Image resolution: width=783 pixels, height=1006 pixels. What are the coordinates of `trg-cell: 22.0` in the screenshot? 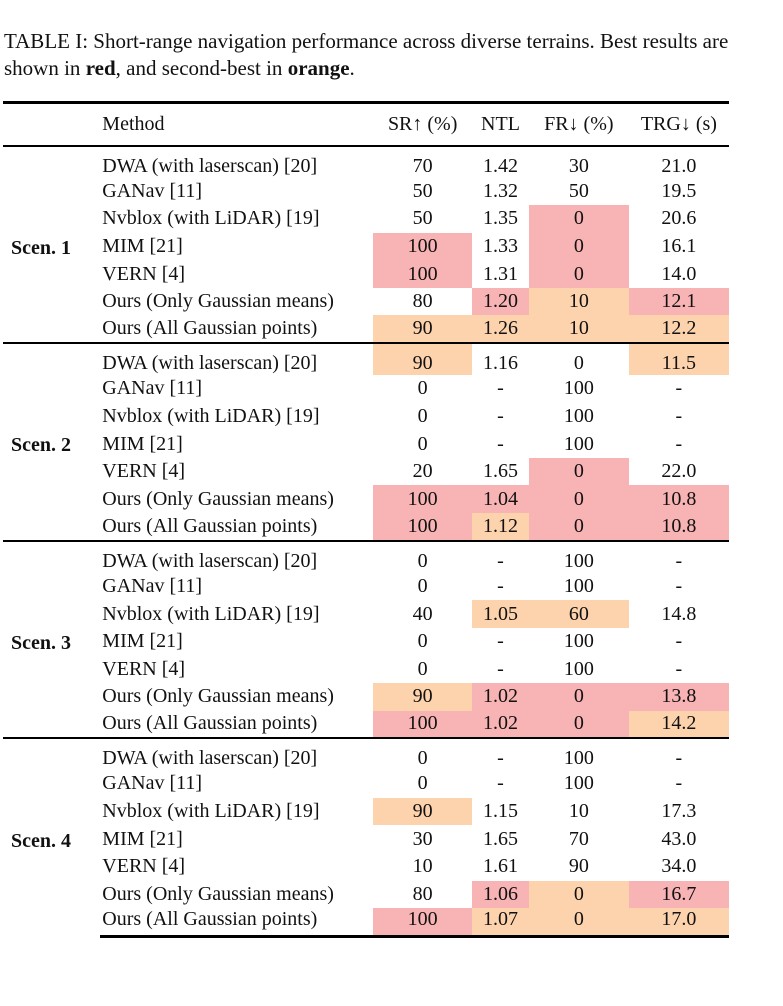 It's located at (679, 471).